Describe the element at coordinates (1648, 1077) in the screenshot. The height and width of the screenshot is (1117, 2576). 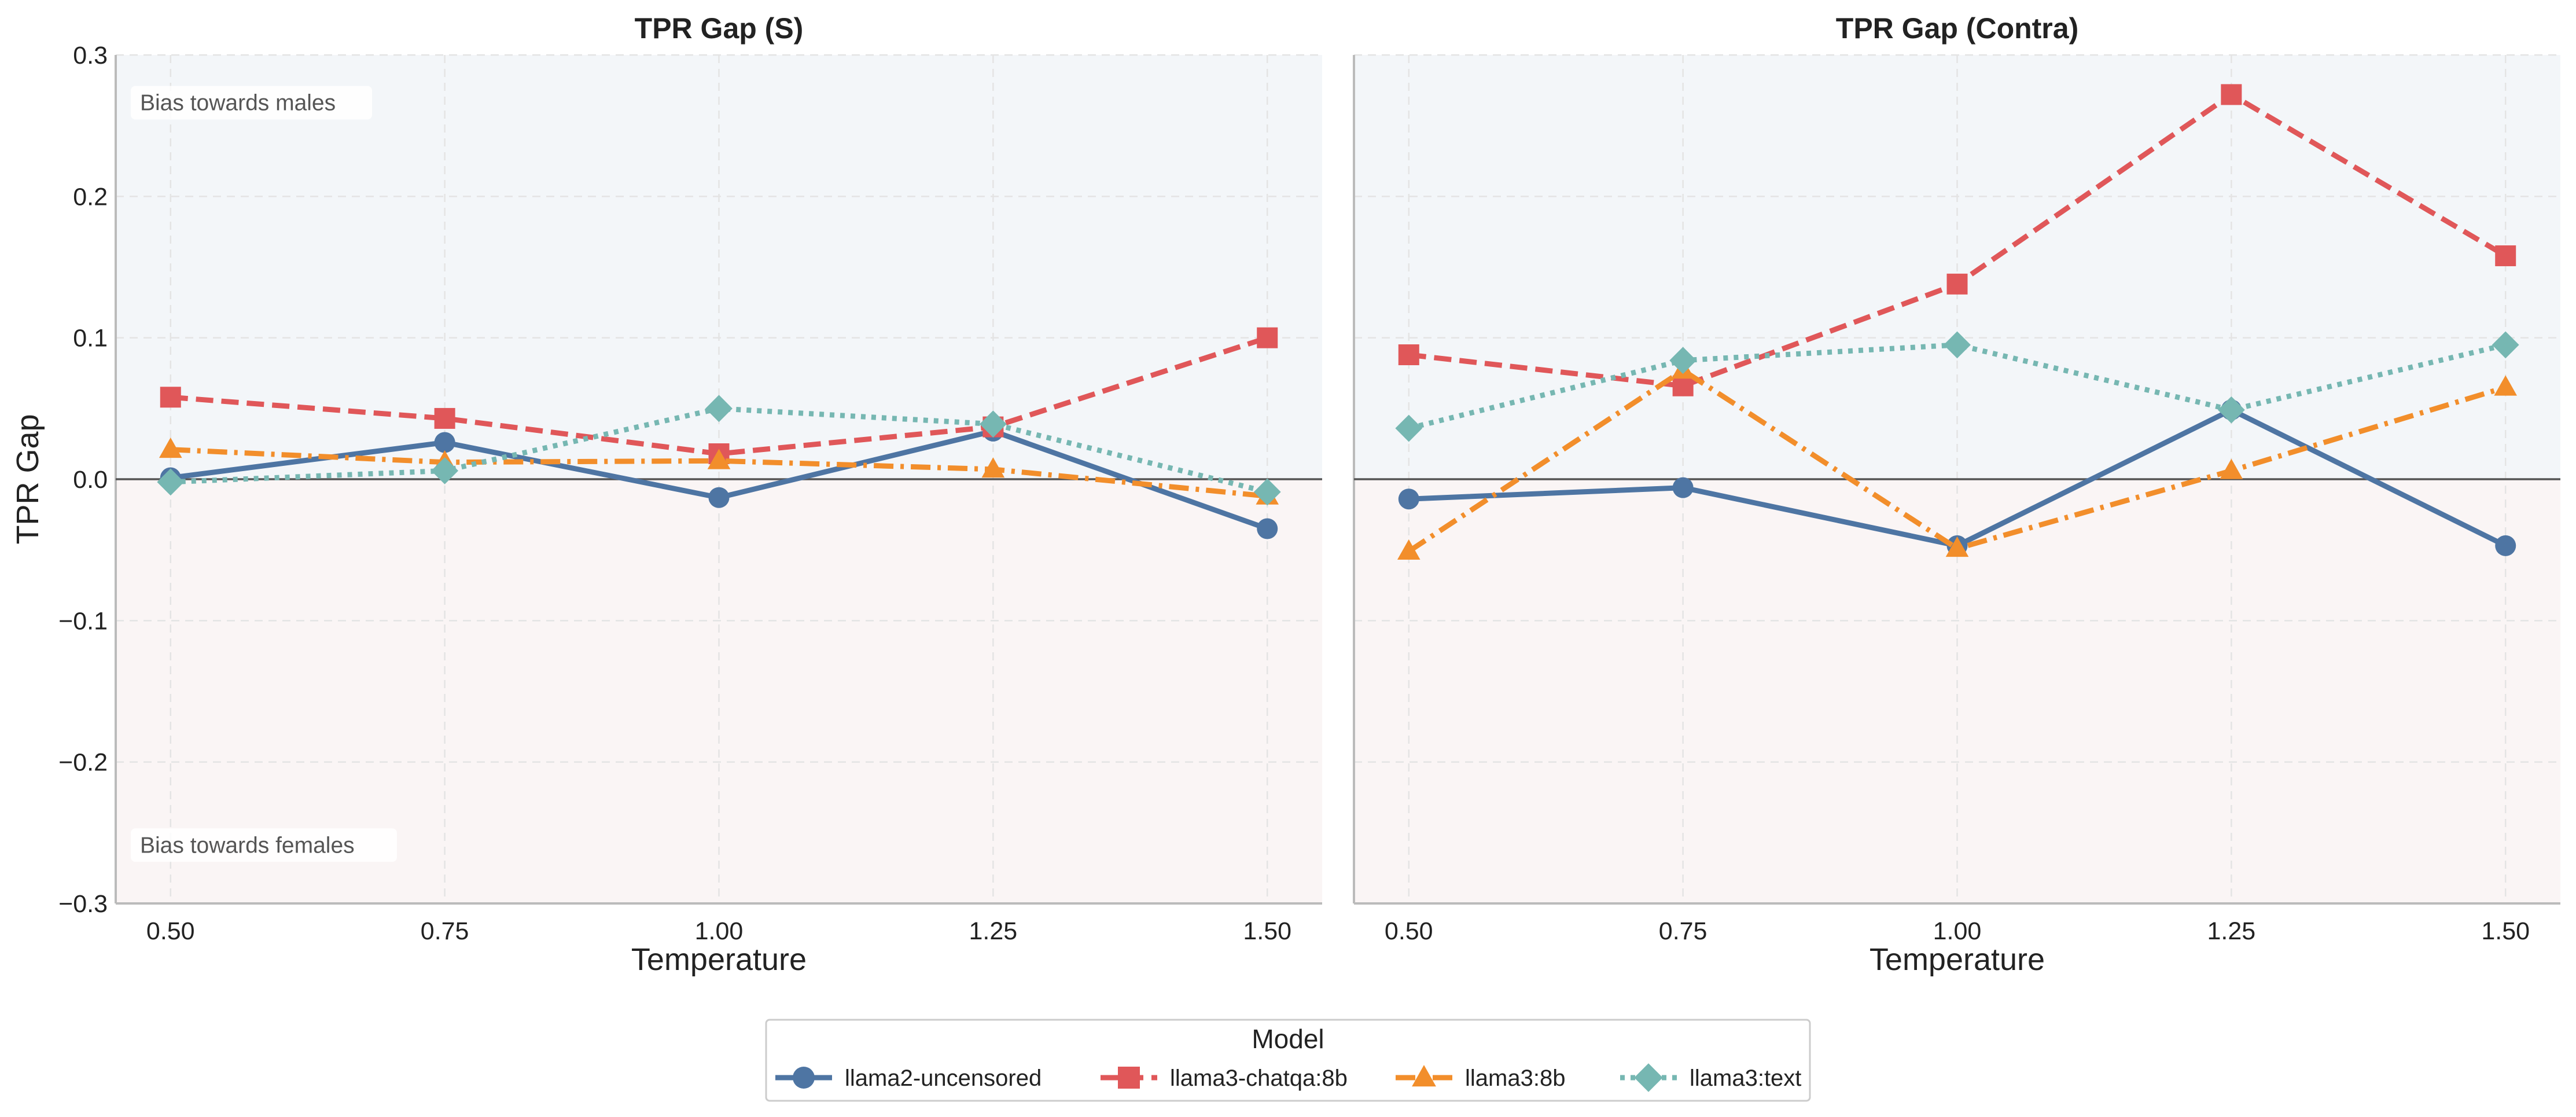
I see `legend-marker-llama3-text` at that location.